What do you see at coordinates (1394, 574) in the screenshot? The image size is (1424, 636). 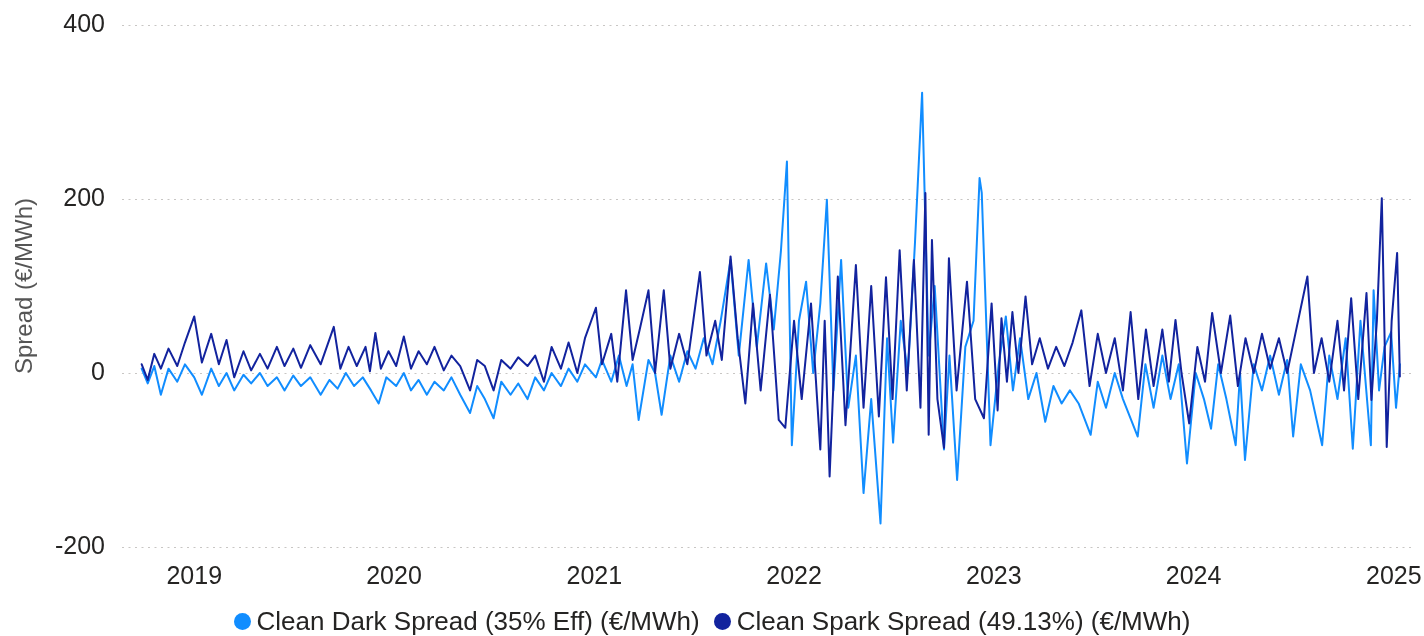 I see `x-tick-label: 2025` at bounding box center [1394, 574].